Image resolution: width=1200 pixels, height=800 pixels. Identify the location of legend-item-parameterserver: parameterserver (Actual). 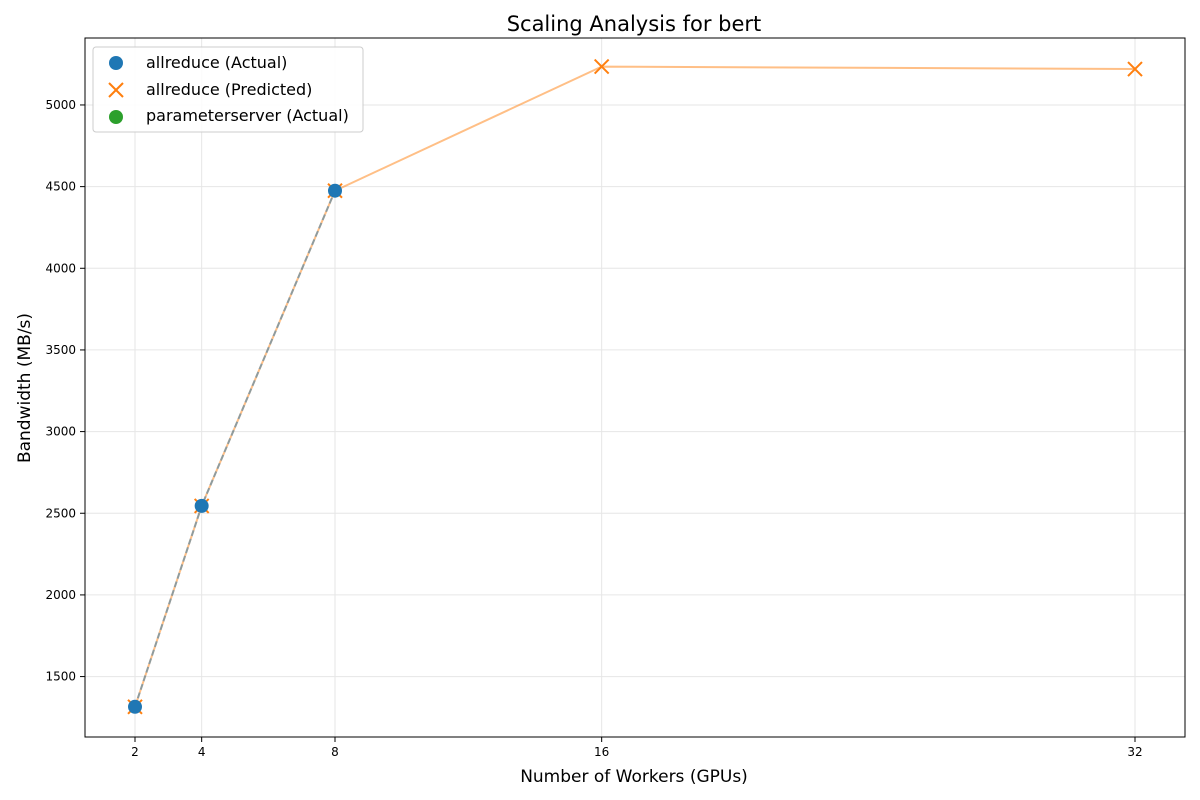
(229, 115).